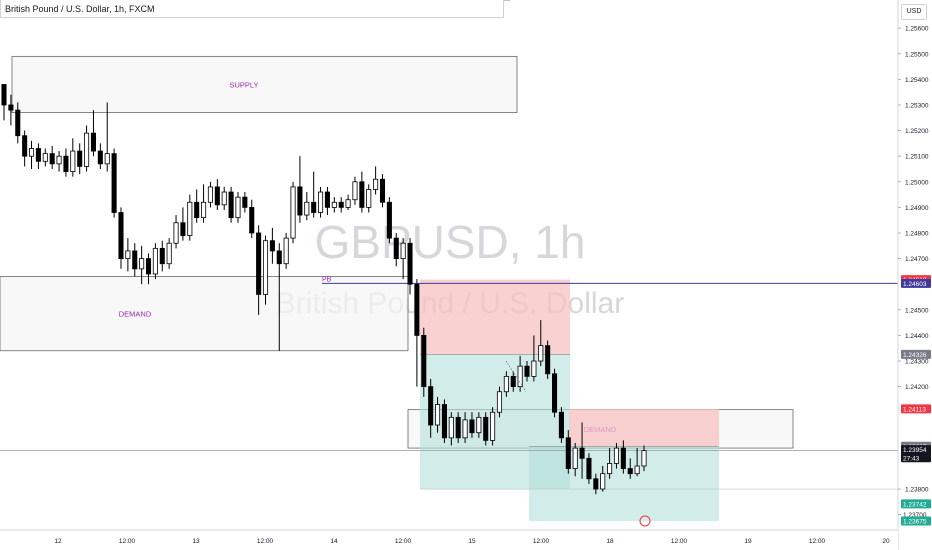  What do you see at coordinates (917, 336) in the screenshot?
I see `y-tick-label: 1.24400` at bounding box center [917, 336].